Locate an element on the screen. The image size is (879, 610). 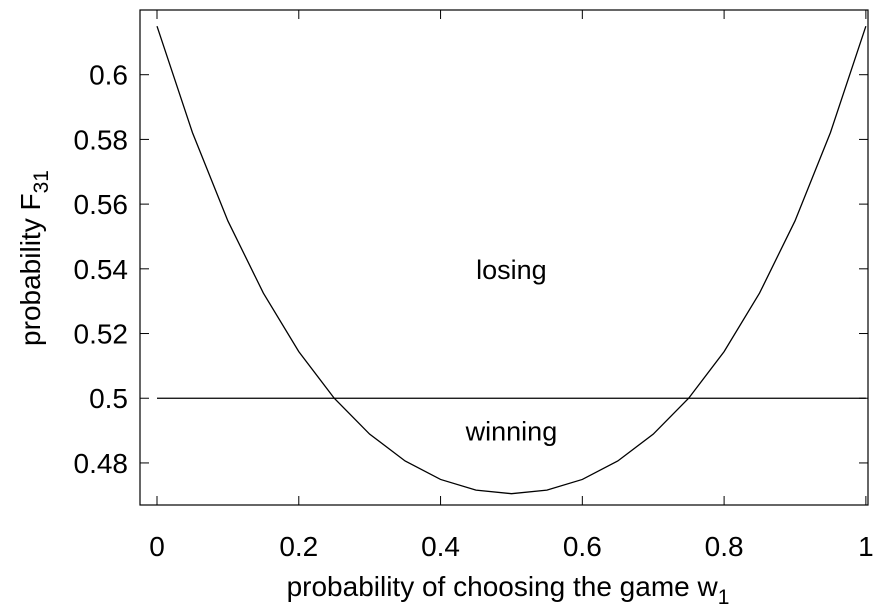
annotation: losing is located at coordinates (511, 270).